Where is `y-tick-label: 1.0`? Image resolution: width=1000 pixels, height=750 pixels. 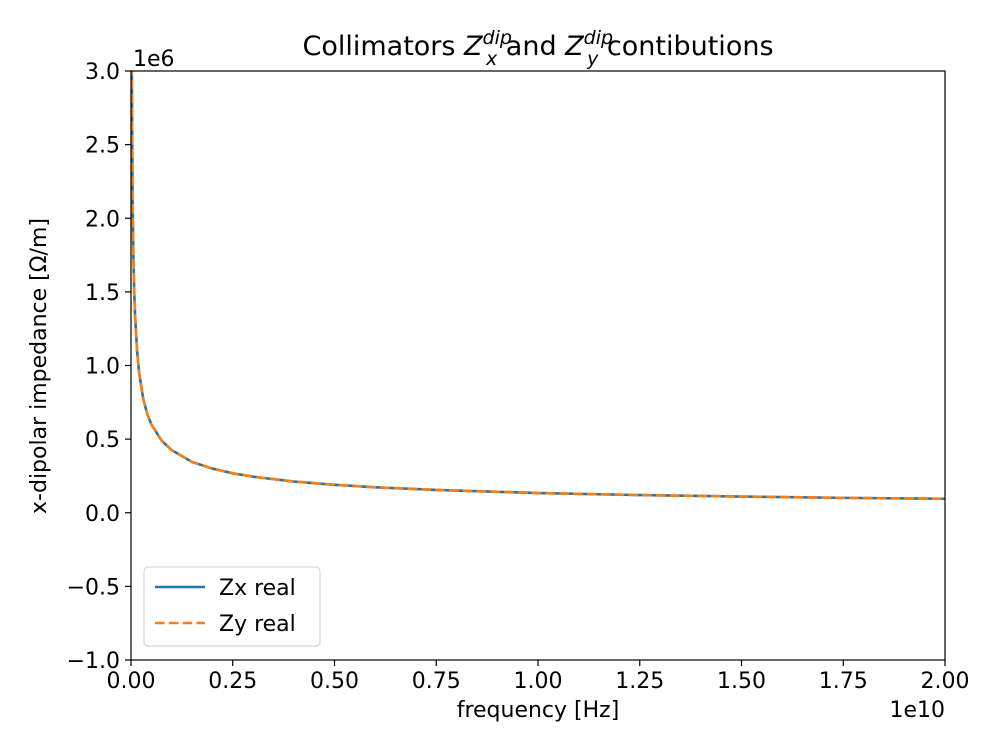 y-tick-label: 1.0 is located at coordinates (102, 367).